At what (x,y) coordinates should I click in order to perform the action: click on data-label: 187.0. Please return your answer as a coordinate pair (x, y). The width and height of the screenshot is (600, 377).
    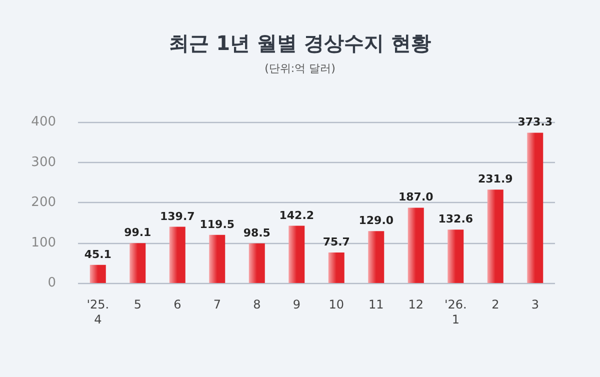
    Looking at the image, I should click on (416, 197).